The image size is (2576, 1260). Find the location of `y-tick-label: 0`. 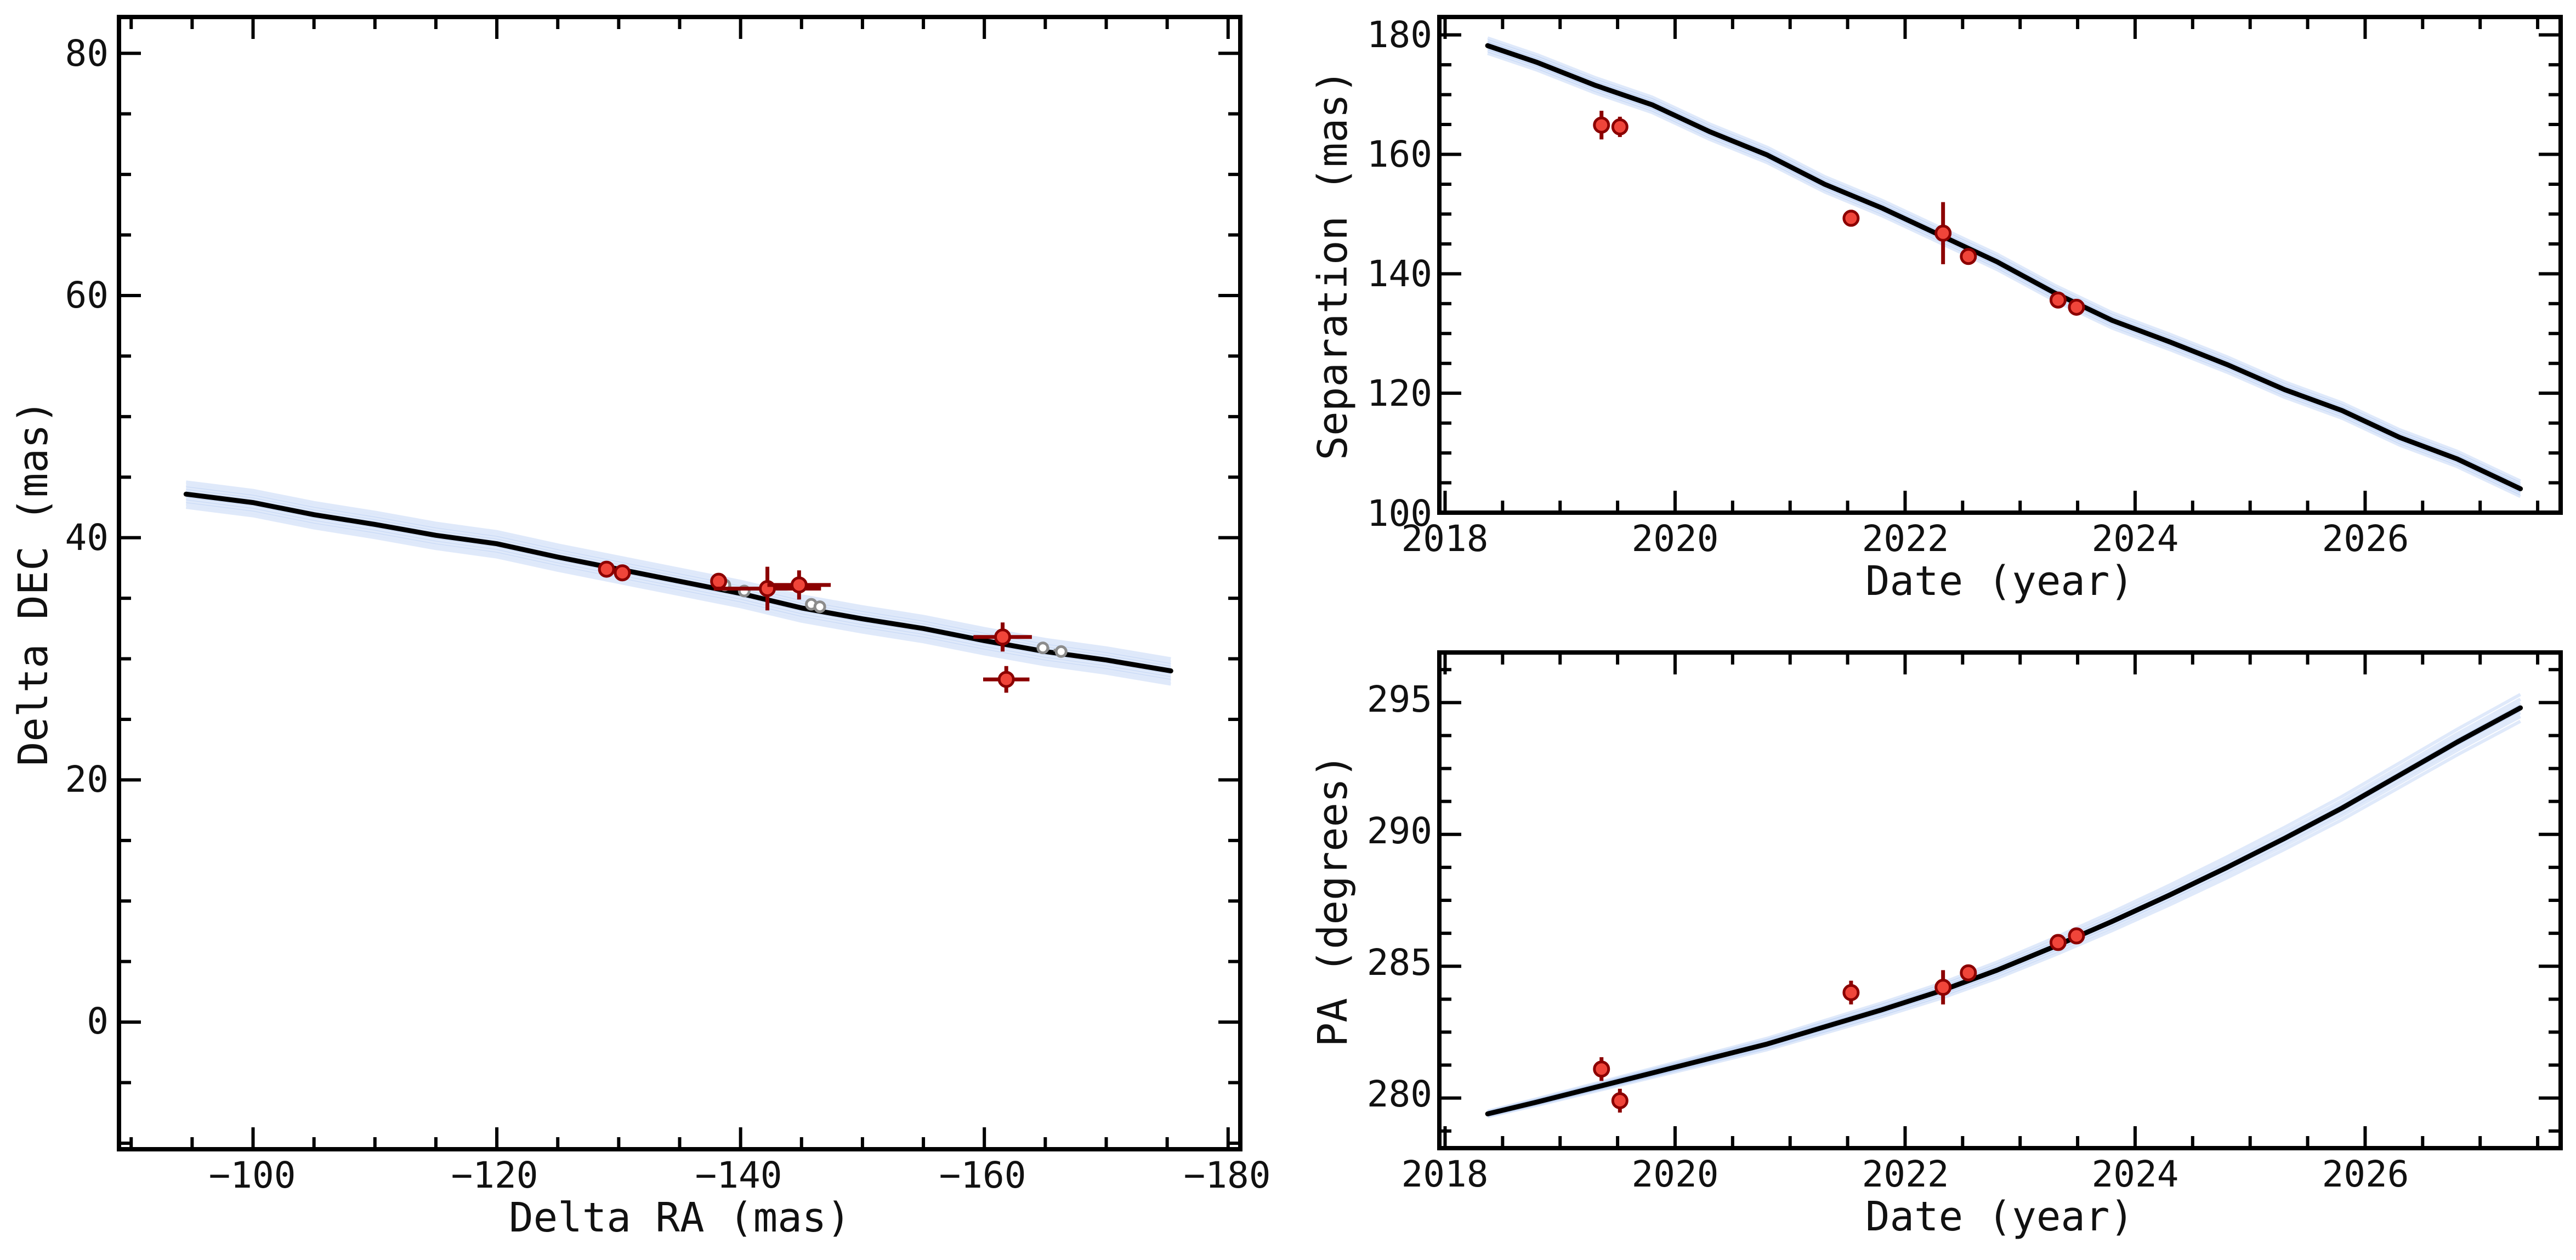

y-tick-label: 0 is located at coordinates (98, 1021).